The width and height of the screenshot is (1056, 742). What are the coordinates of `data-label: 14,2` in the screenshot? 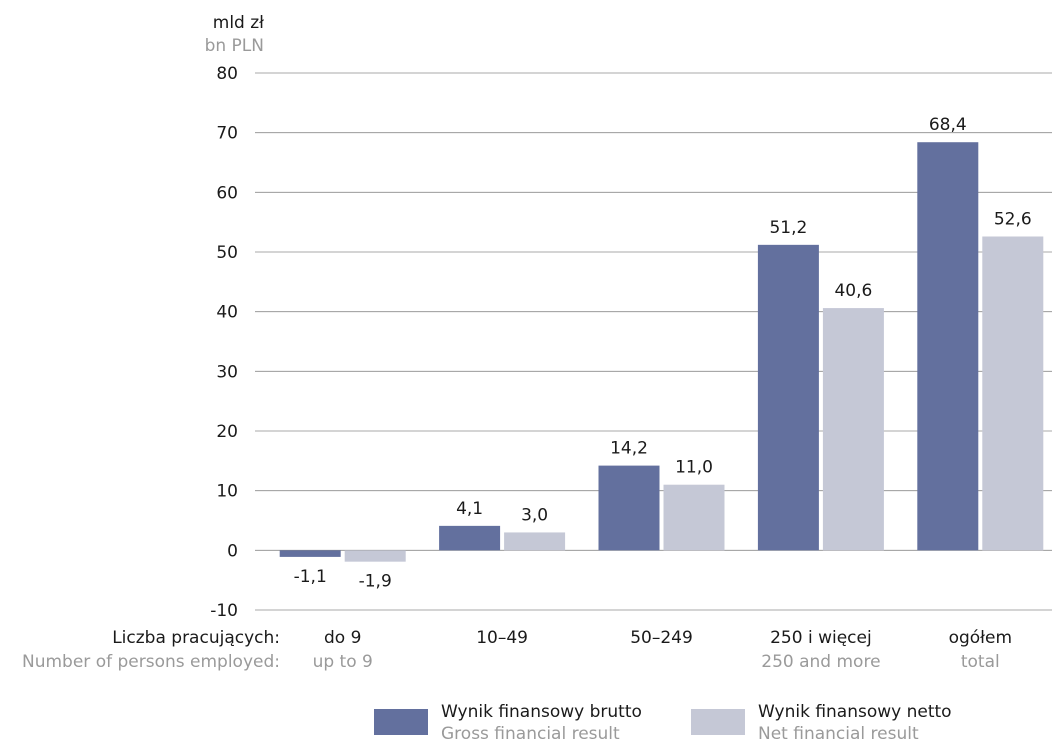 It's located at (629, 449).